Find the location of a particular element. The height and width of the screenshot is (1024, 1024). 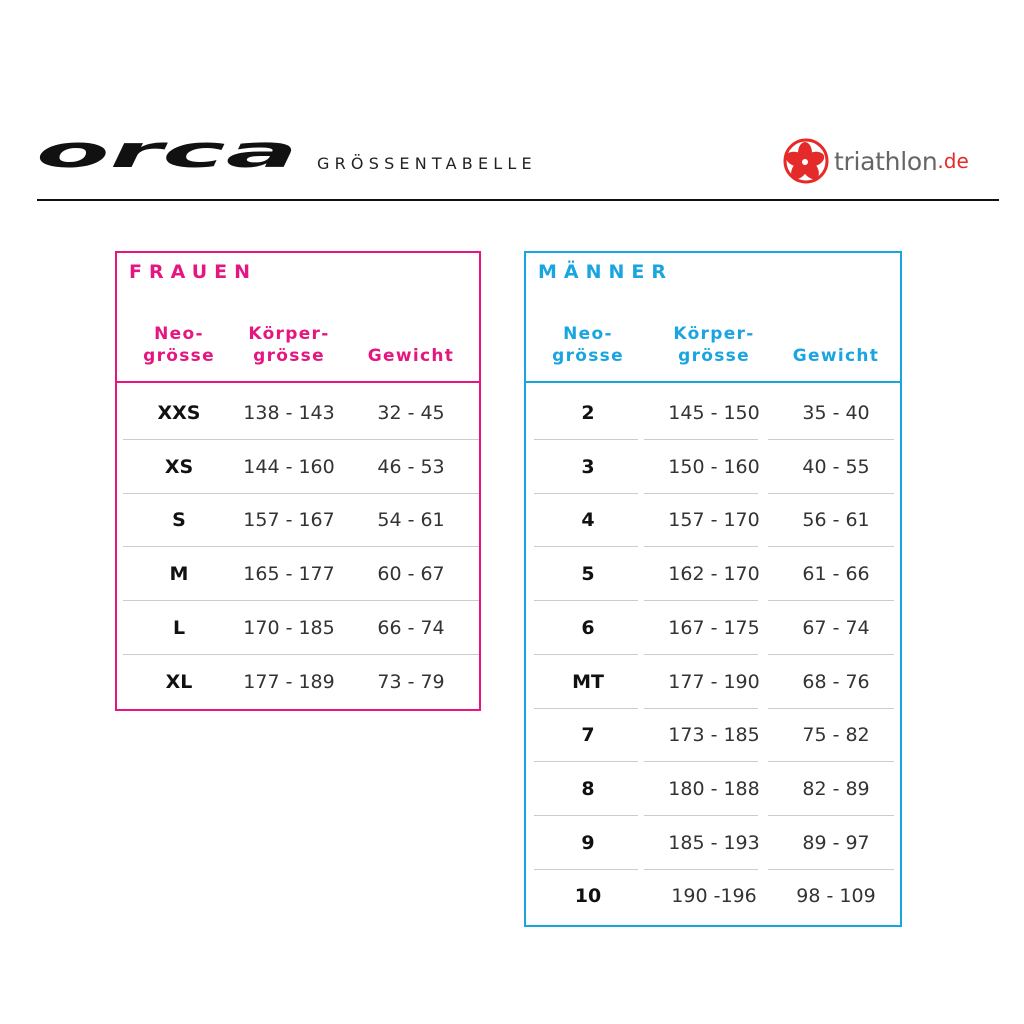

table-row: MT 177 - 190 68 - 76 is located at coordinates (713, 682).